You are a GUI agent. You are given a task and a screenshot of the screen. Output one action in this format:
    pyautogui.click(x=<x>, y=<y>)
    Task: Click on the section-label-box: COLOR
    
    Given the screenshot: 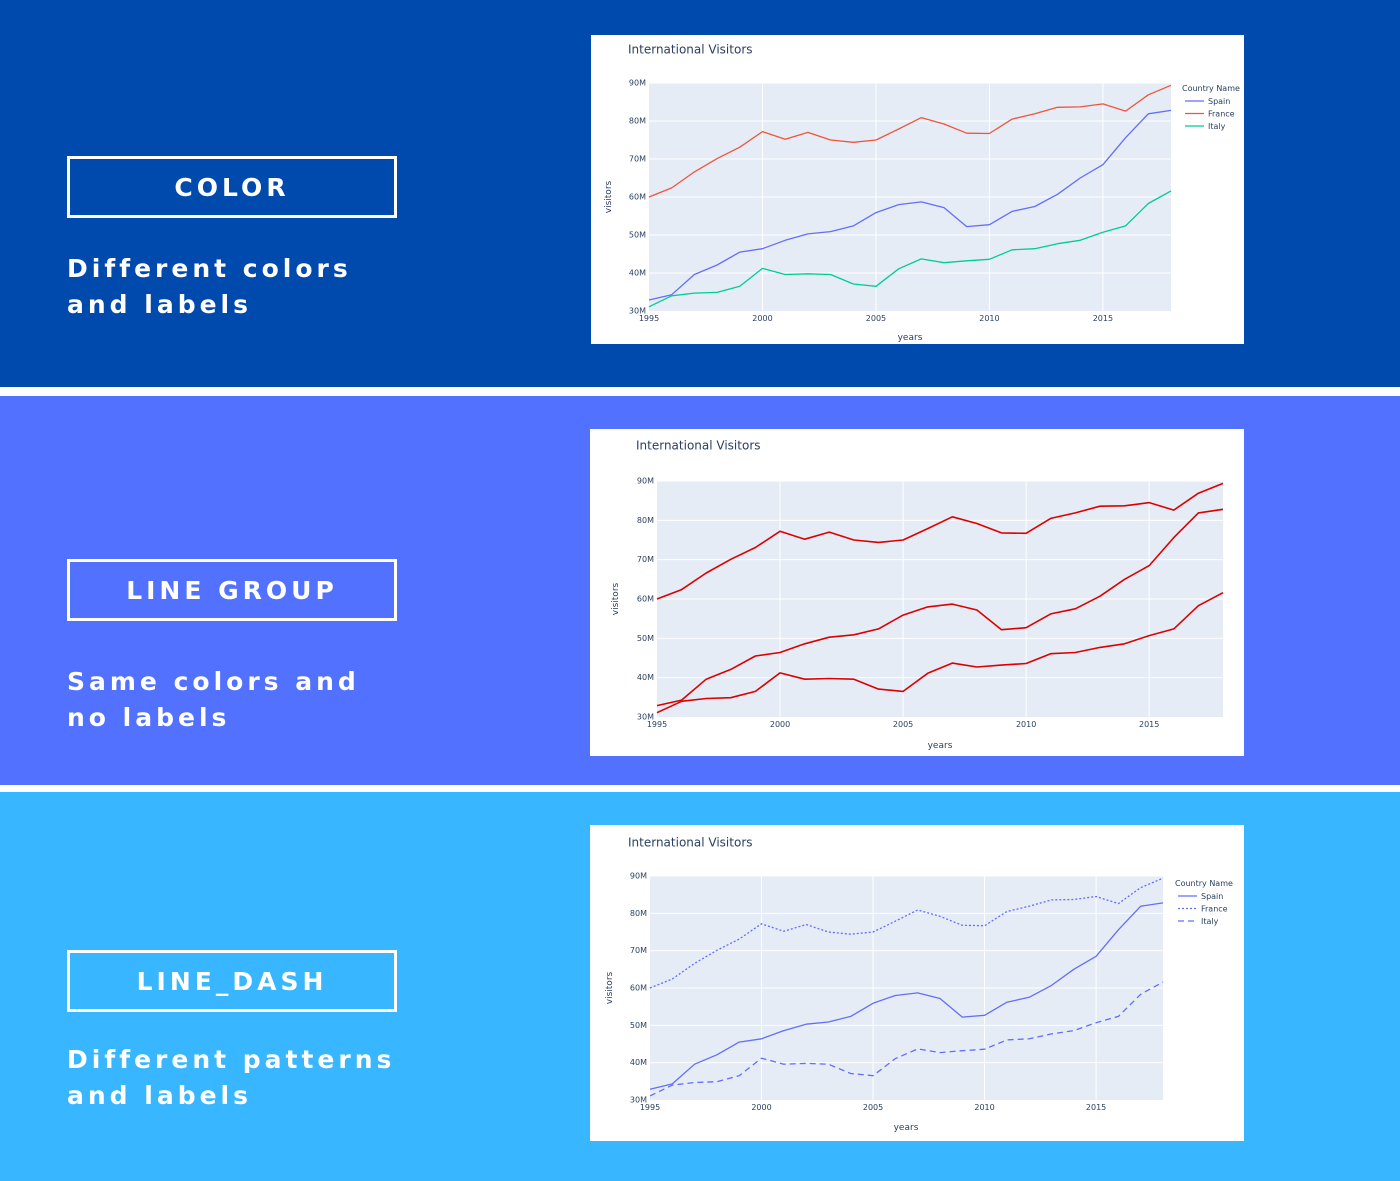 What is the action you would take?
    pyautogui.click(x=232, y=187)
    